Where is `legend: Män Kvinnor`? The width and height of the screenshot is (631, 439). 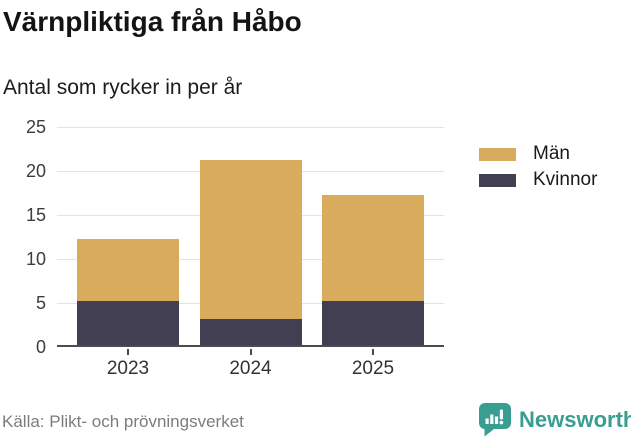 legend: Män Kvinnor is located at coordinates (538, 171).